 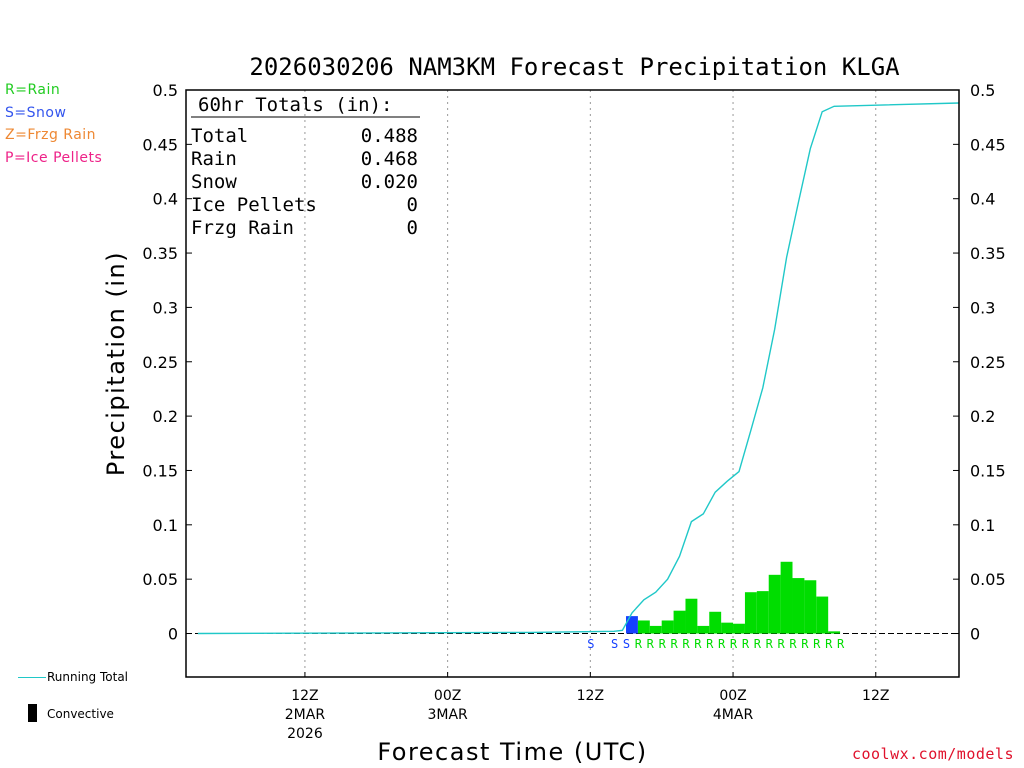 I want to click on ptype-legend-item: R=Rain, so click(x=33, y=90).